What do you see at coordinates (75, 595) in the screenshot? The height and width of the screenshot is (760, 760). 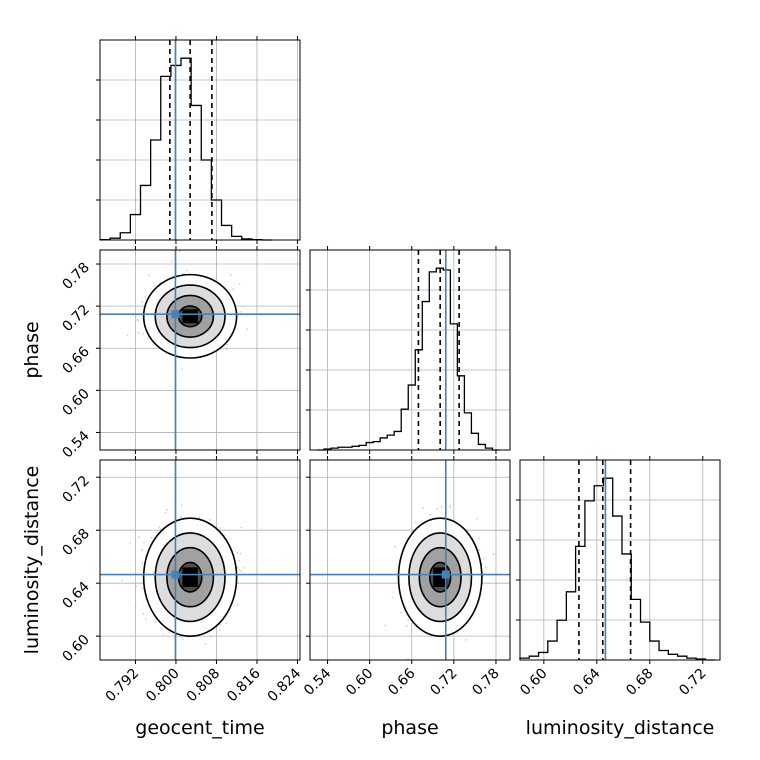 I see `ytick-label-luminosity_distance: 0.64` at bounding box center [75, 595].